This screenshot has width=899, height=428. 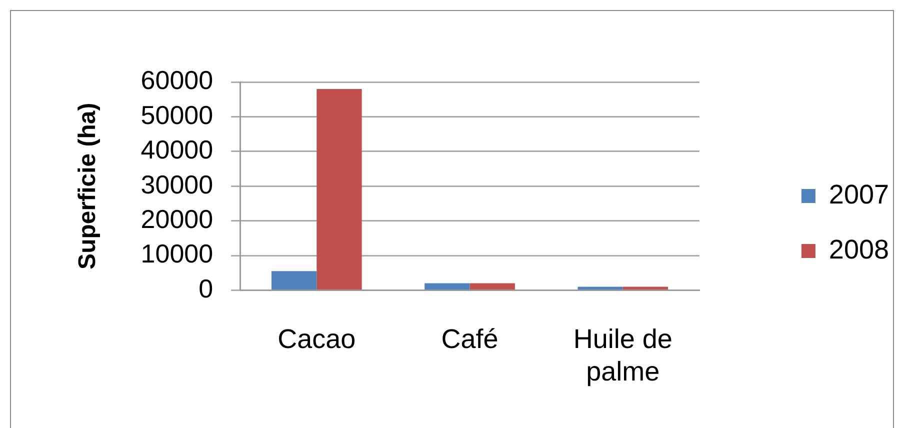 I want to click on y-tick-label: 60000, so click(x=177, y=80).